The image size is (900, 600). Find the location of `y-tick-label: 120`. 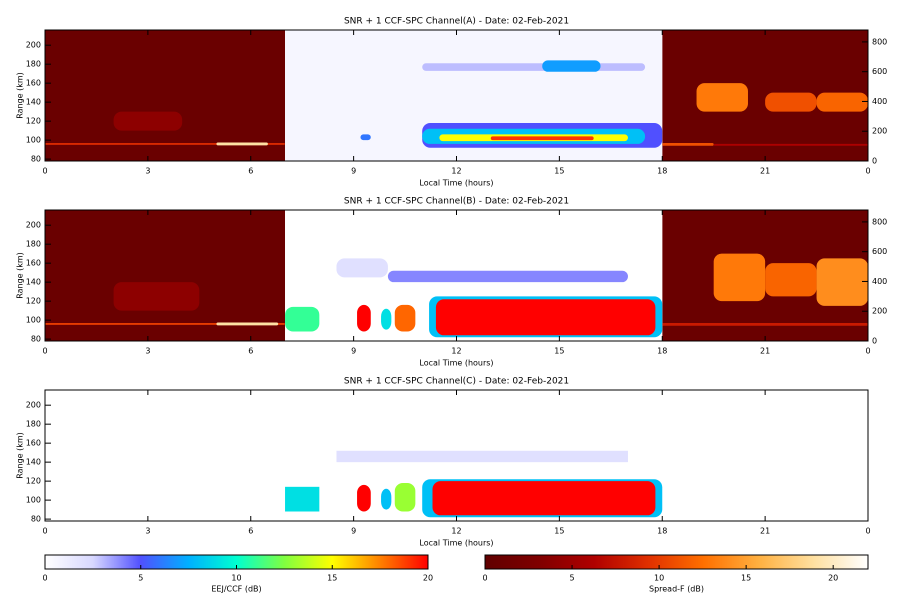

y-tick-label: 120 is located at coordinates (33, 121).